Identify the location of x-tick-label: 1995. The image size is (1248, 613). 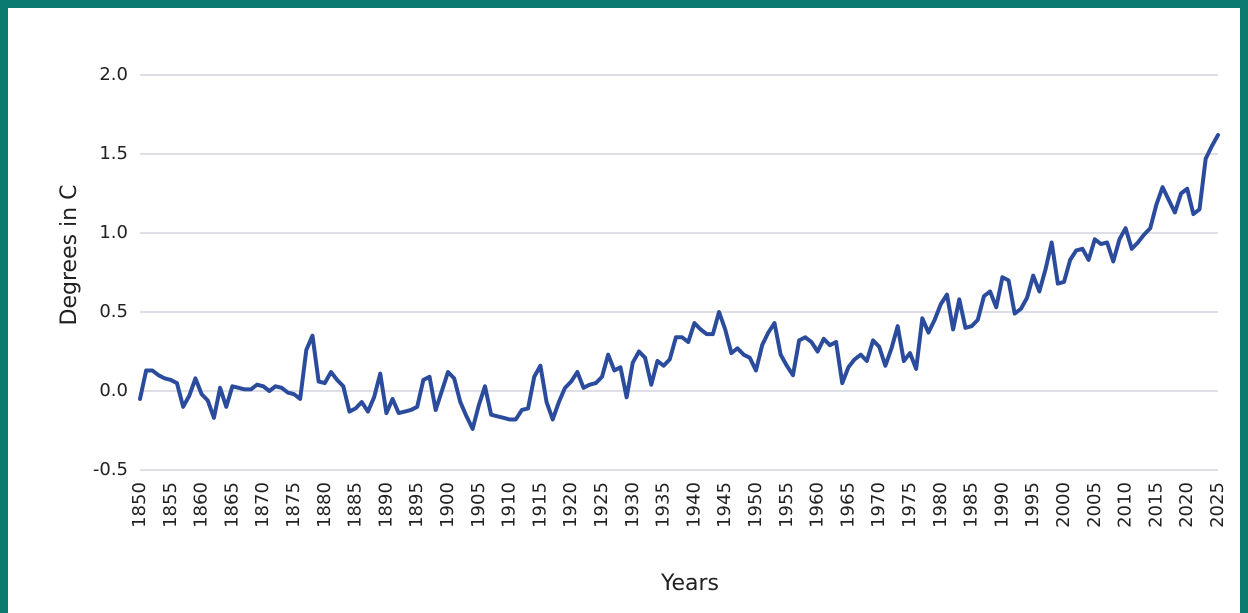
(1032, 505).